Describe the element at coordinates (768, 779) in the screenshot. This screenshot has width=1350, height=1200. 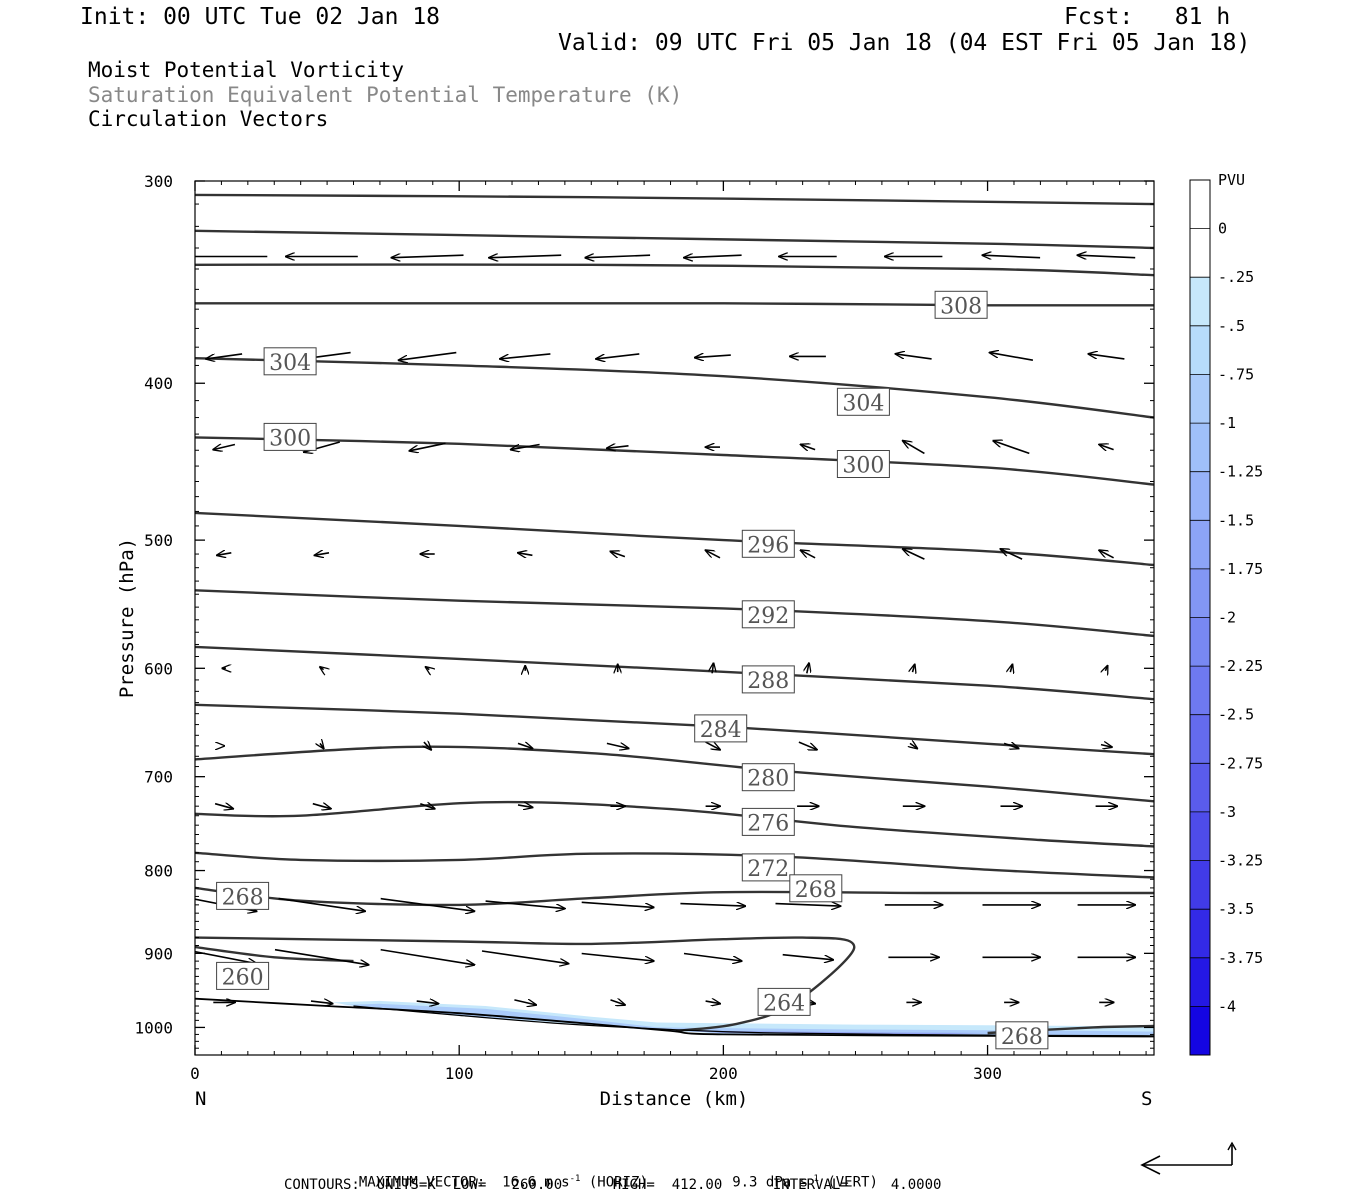
I see `contour-label: 280` at that location.